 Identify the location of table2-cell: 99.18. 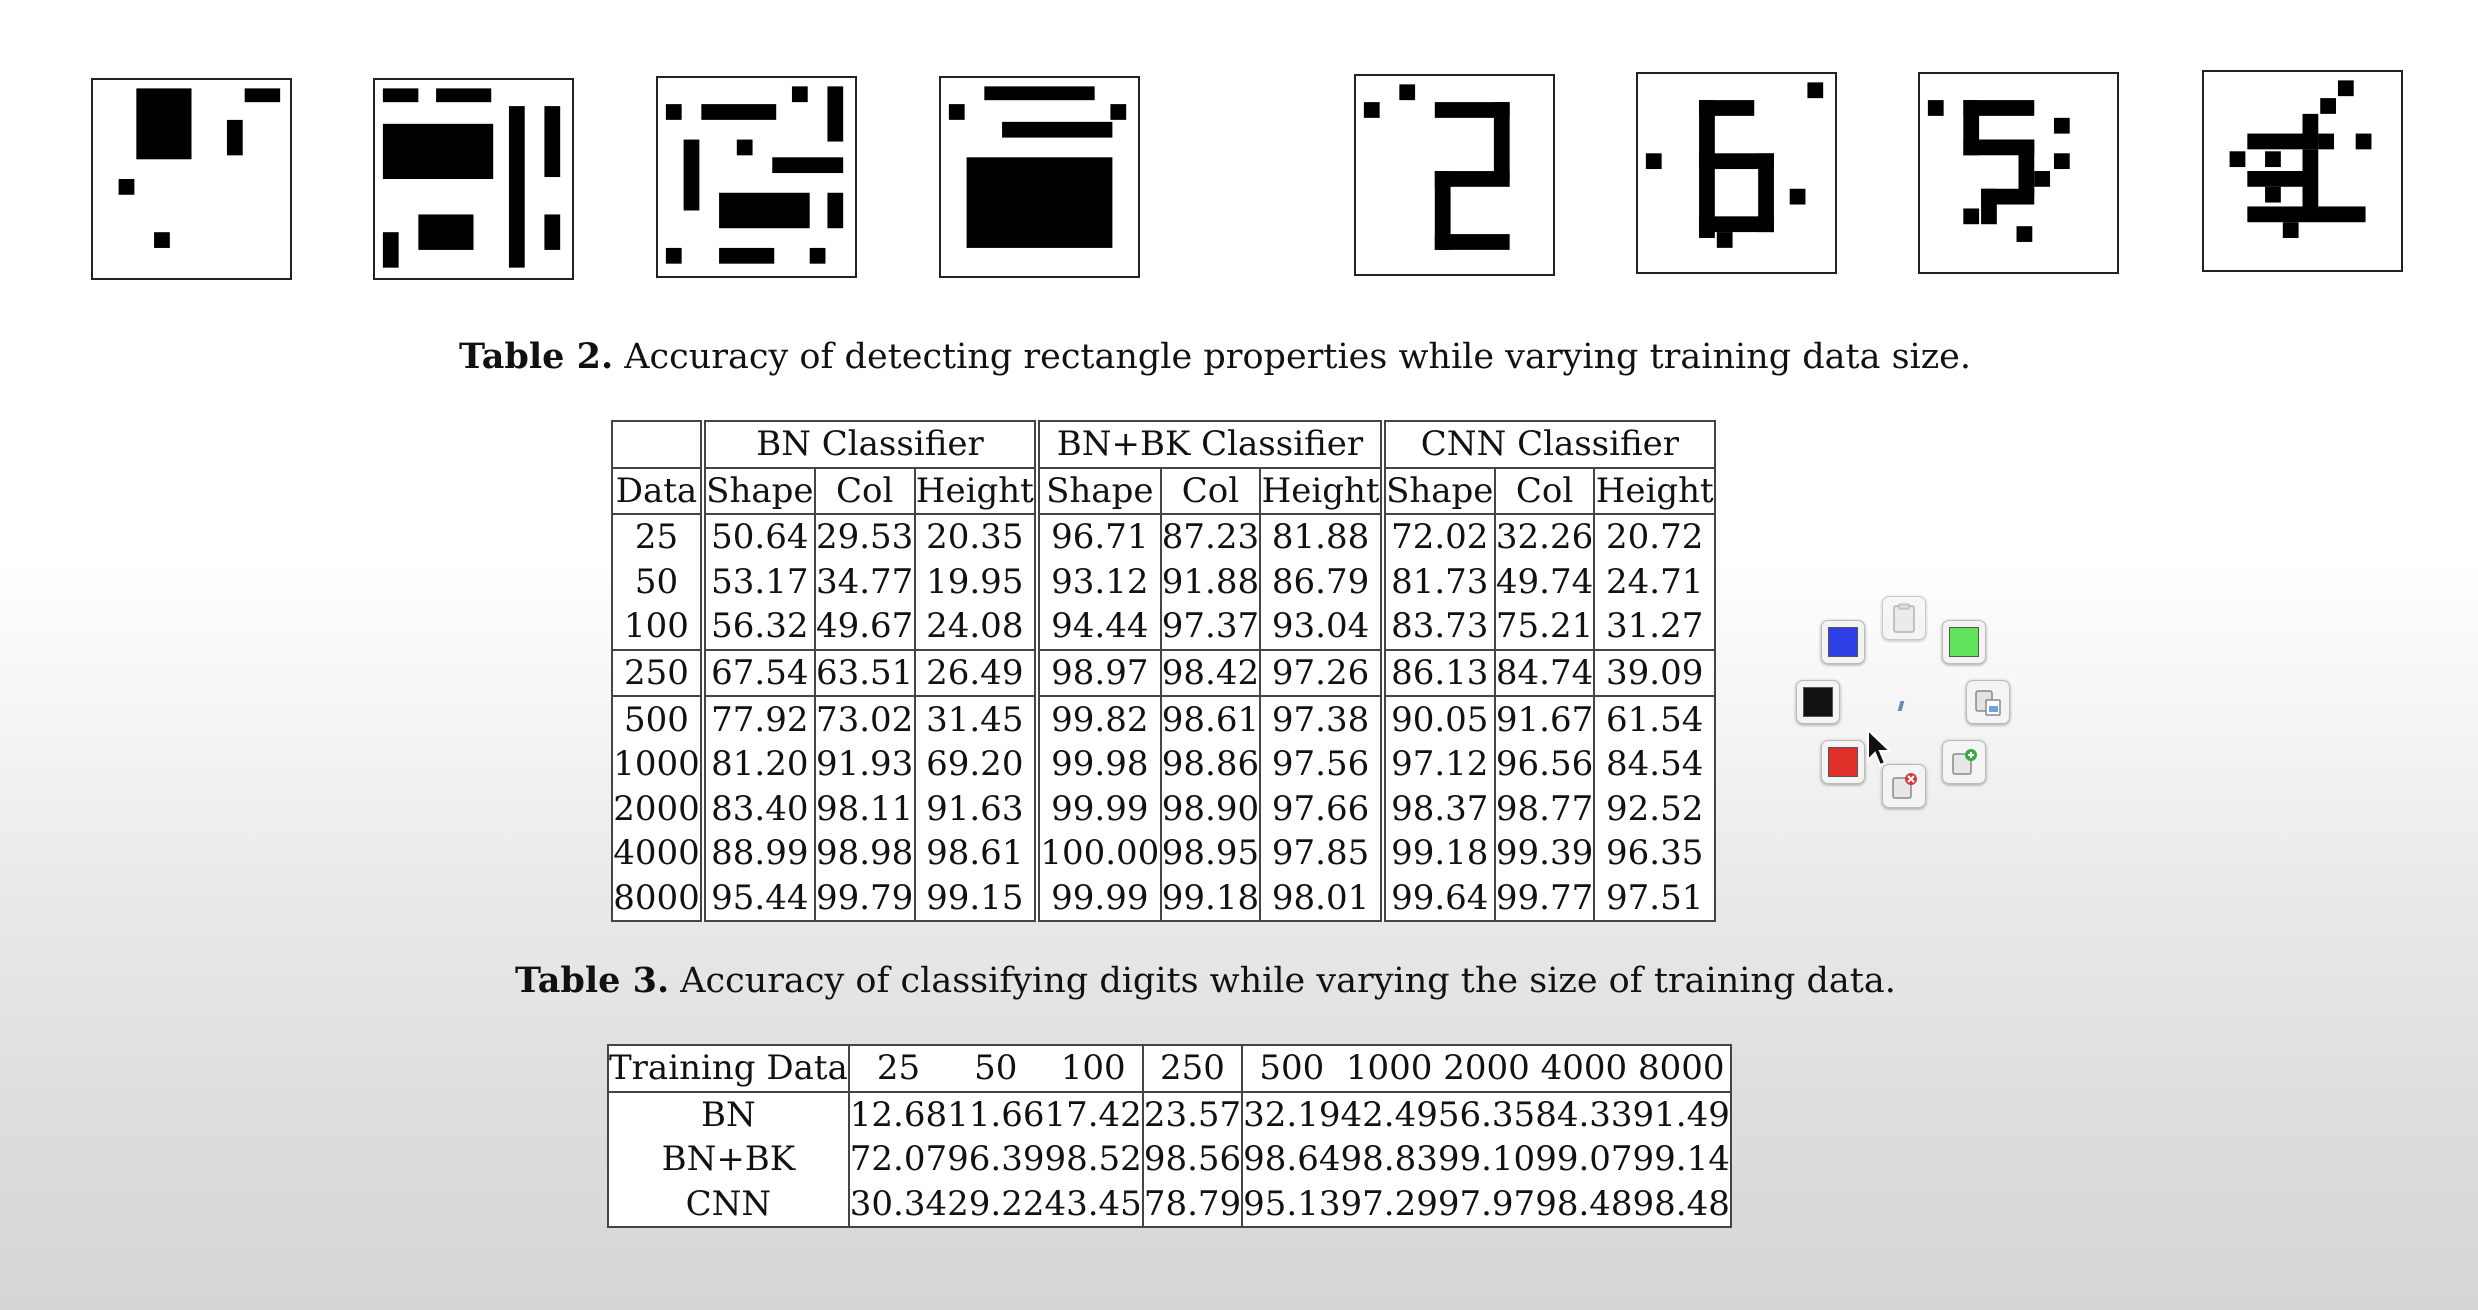
(1437, 853).